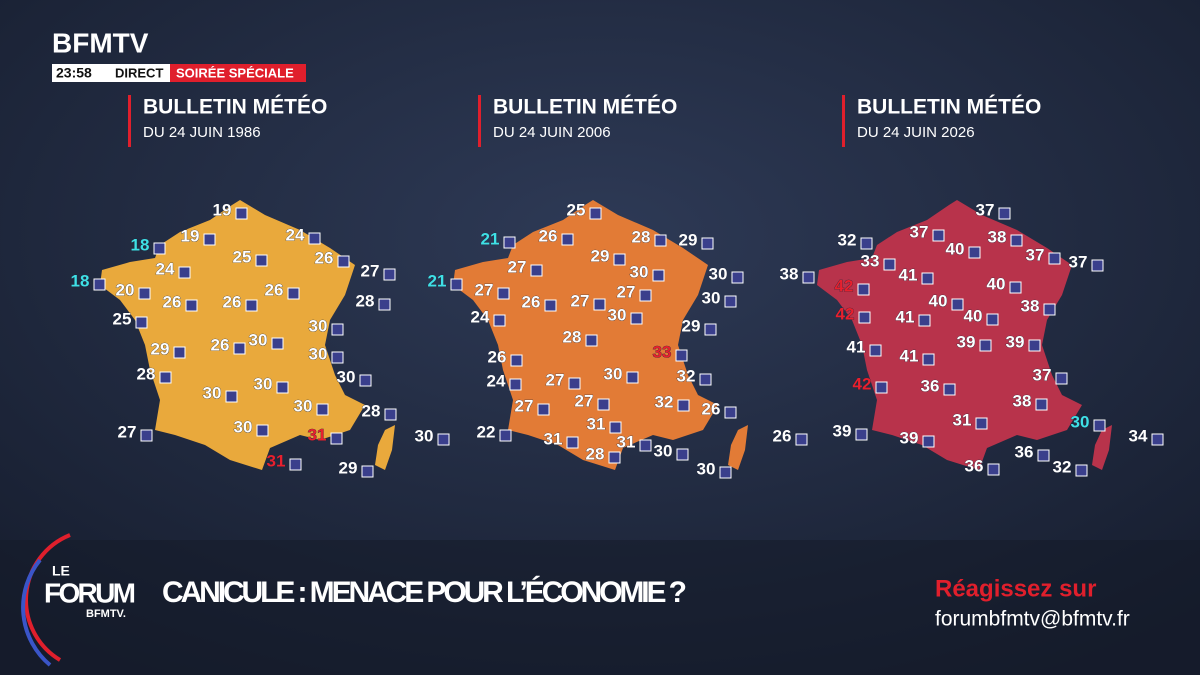 Image resolution: width=1200 pixels, height=675 pixels. What do you see at coordinates (486, 431) in the screenshot?
I see `temperature: 22` at bounding box center [486, 431].